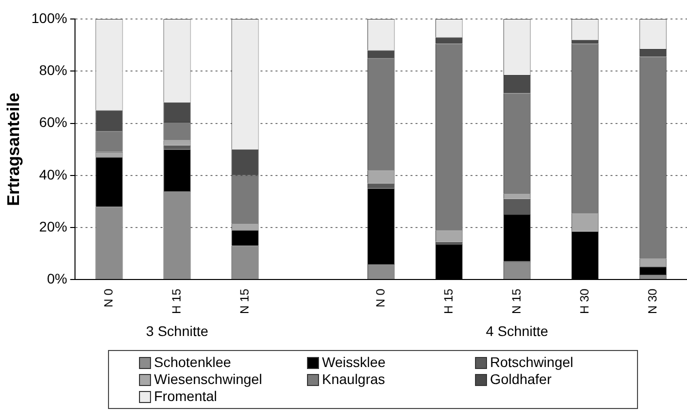 This screenshot has height=412, width=687. I want to click on legend-label: Fromental, so click(186, 396).